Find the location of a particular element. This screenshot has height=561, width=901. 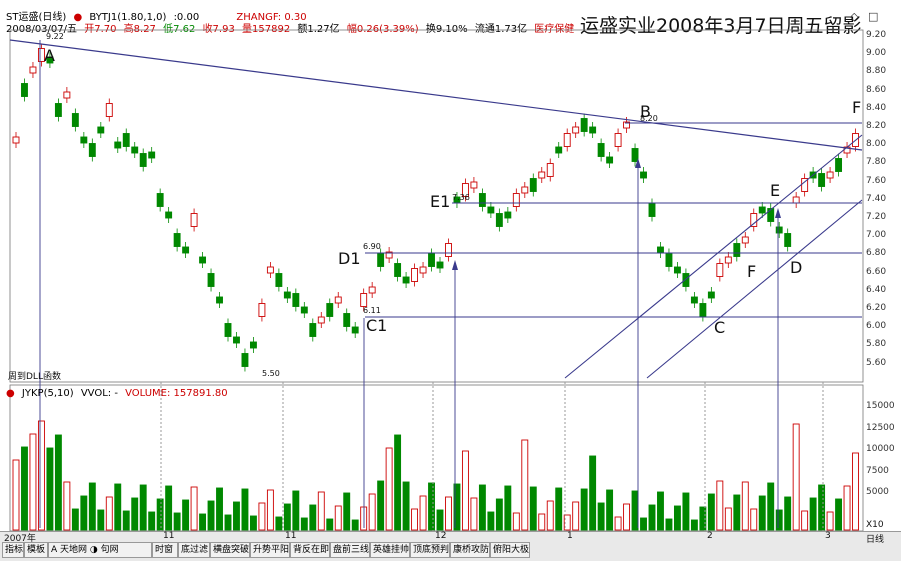

template-tab: 模板 is located at coordinates (36, 550).